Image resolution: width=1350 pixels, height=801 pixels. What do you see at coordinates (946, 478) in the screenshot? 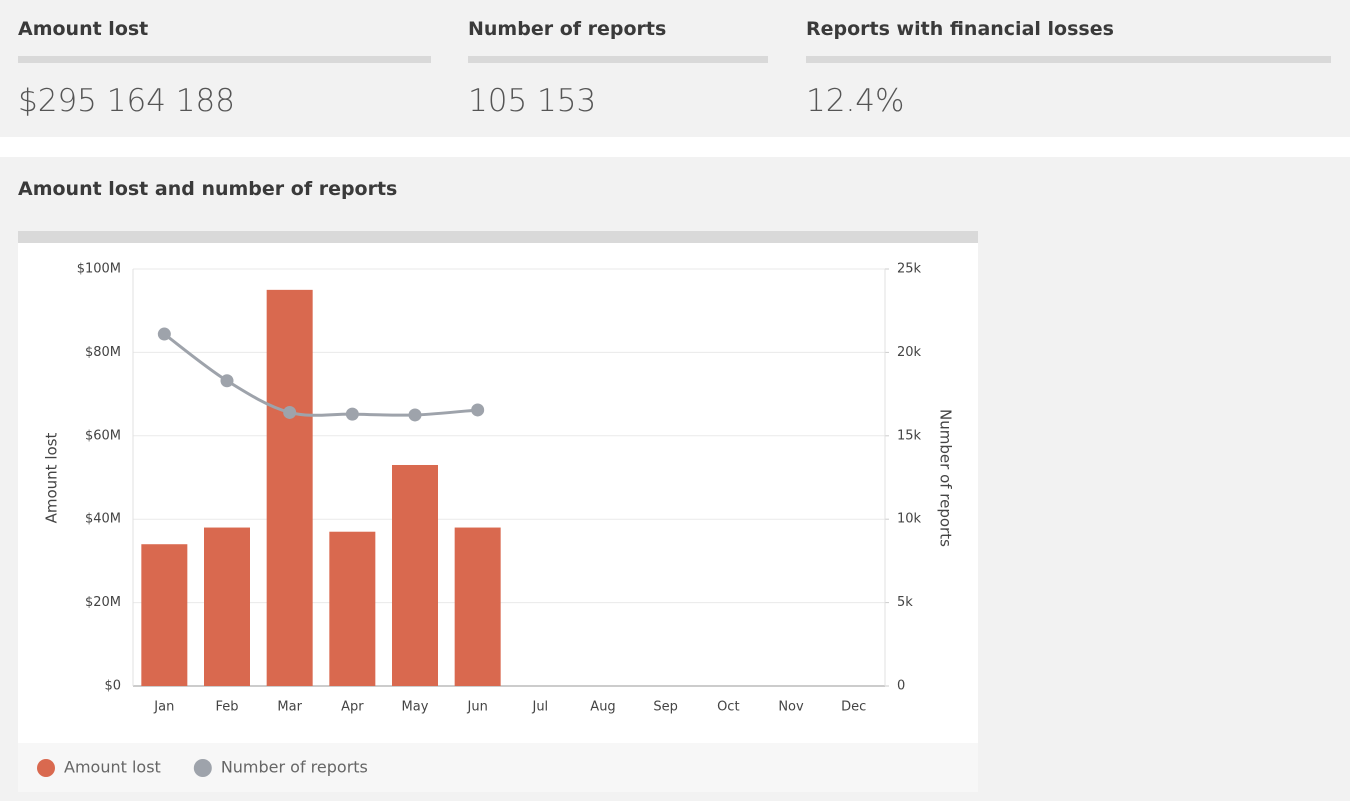
I see `y2-axis-title: Number of reports` at bounding box center [946, 478].